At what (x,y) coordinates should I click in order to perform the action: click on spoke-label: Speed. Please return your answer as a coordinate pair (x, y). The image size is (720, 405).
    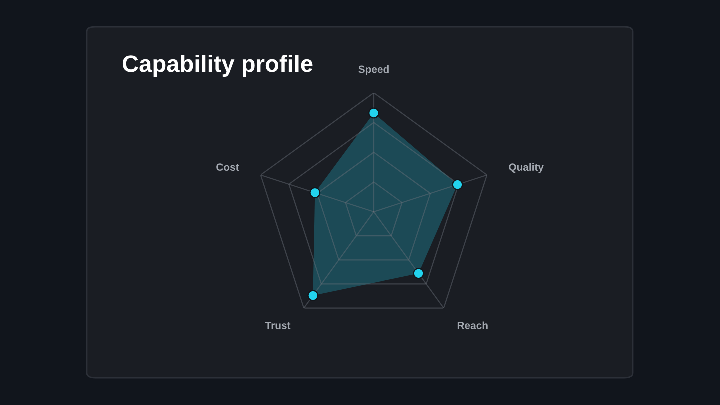
    Looking at the image, I should click on (373, 71).